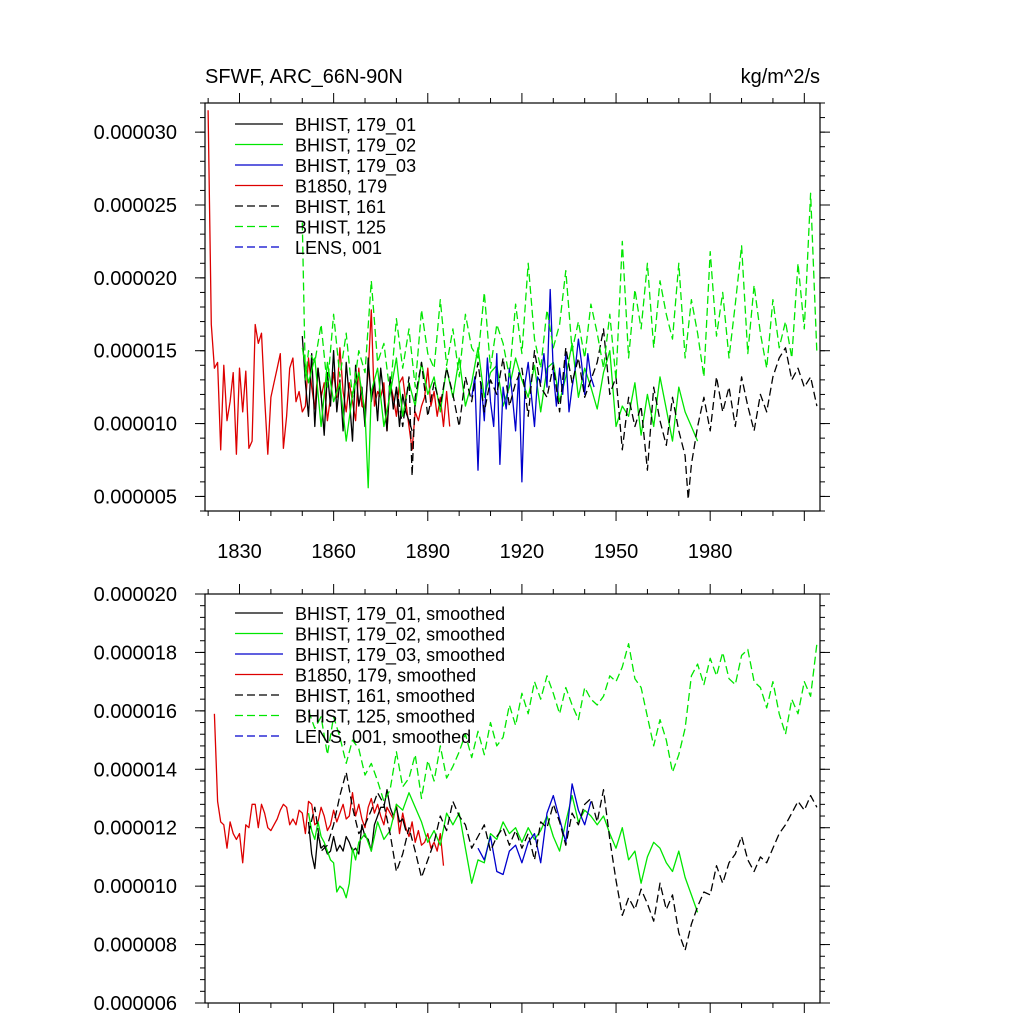 The height and width of the screenshot is (1024, 1024). Describe the element at coordinates (355, 166) in the screenshot. I see `legend-label: BHIST, 179_03` at that location.